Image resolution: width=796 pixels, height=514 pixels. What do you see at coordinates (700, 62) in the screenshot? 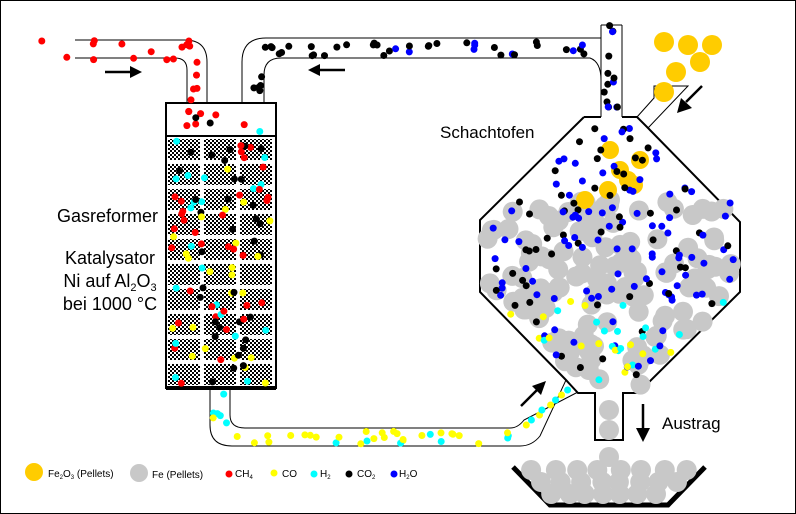
I see `fe2o3-pellet` at bounding box center [700, 62].